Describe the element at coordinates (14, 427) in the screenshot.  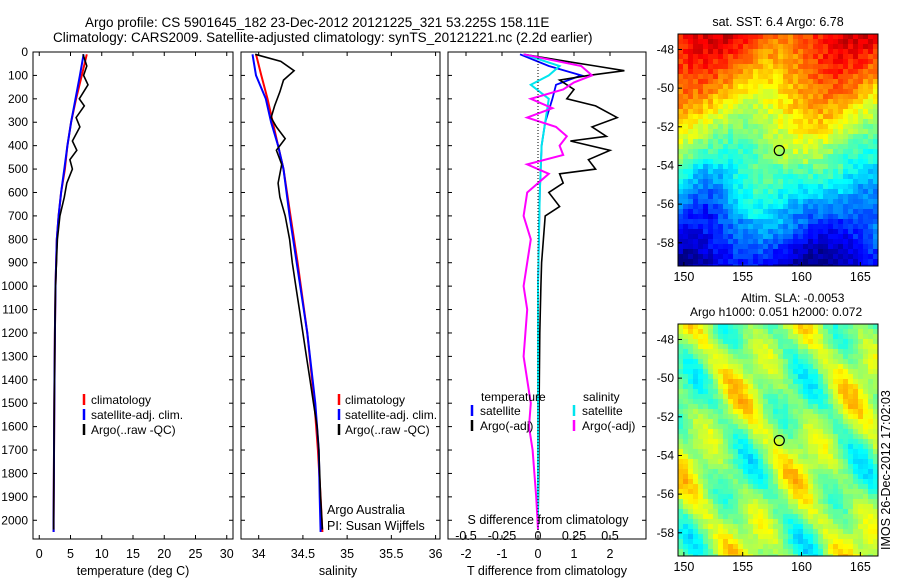
I see `depth-tick-label: 1600` at that location.